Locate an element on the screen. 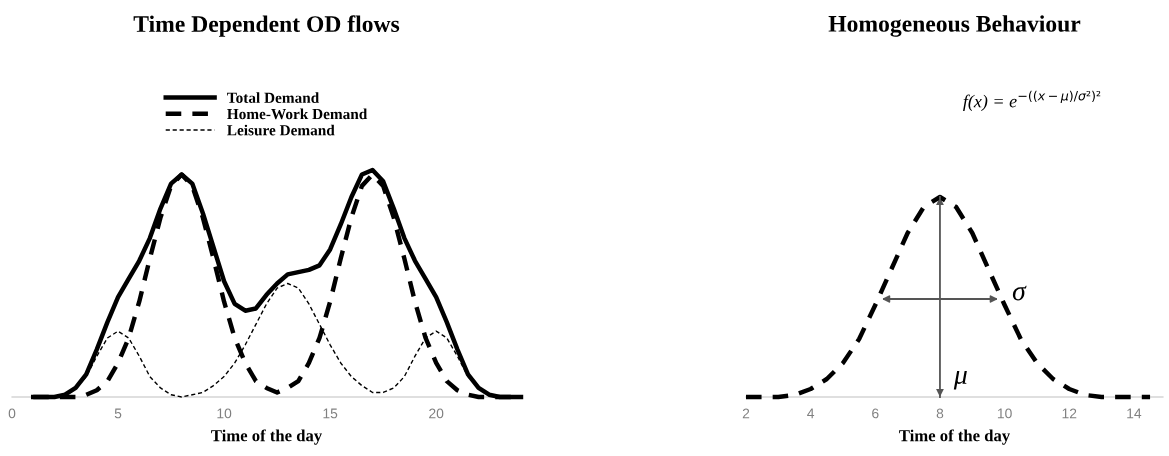  chart-title: Homogeneous Behaviour is located at coordinates (954, 26).